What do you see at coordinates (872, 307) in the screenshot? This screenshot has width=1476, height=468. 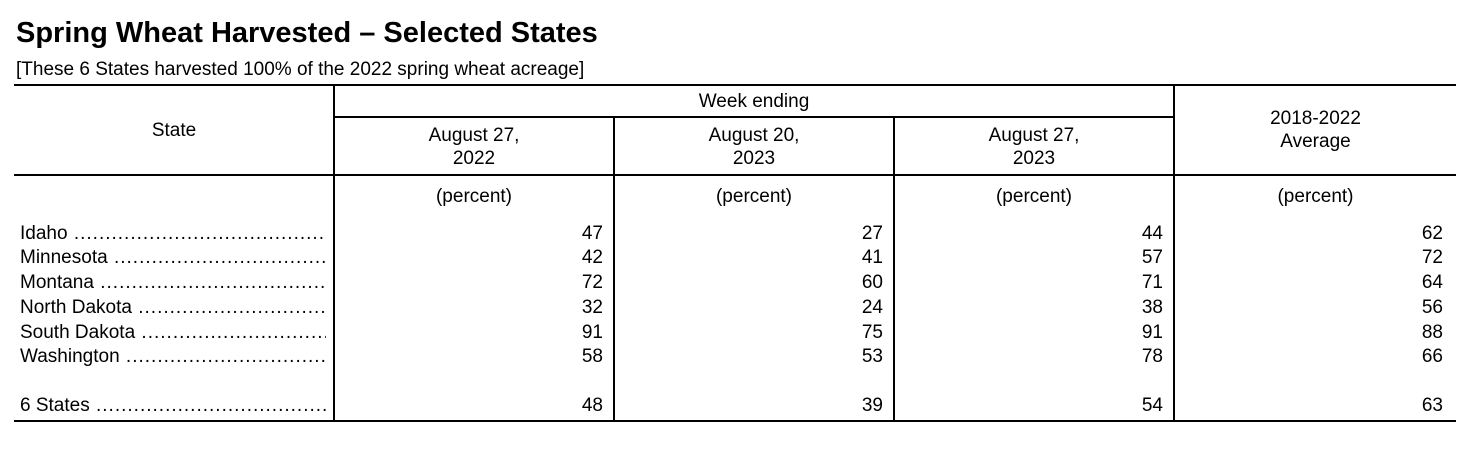 I see `value-cell: 24` at bounding box center [872, 307].